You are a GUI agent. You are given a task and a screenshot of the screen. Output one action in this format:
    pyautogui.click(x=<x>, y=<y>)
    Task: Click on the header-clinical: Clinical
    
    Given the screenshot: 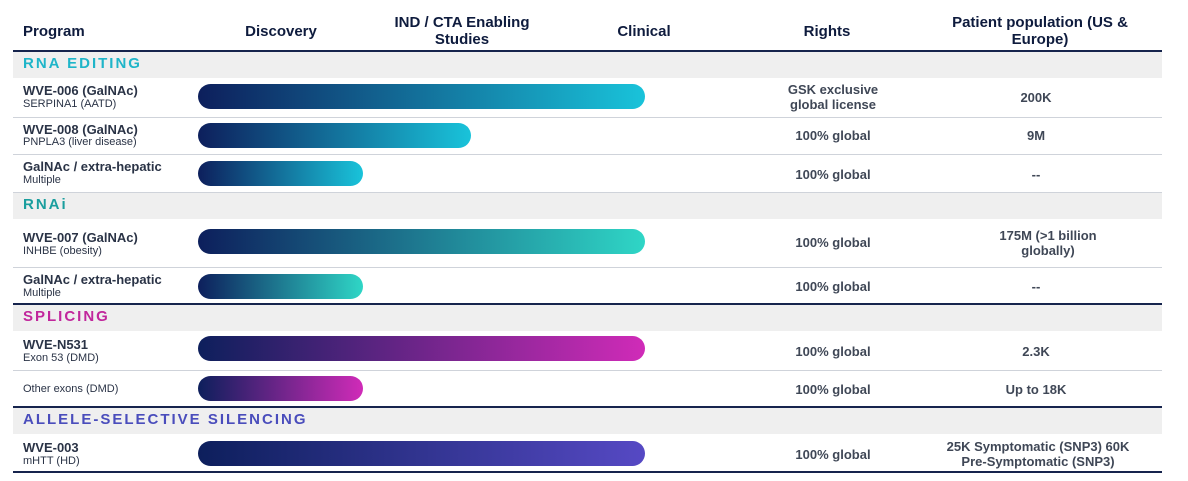 What is the action you would take?
    pyautogui.click(x=644, y=31)
    